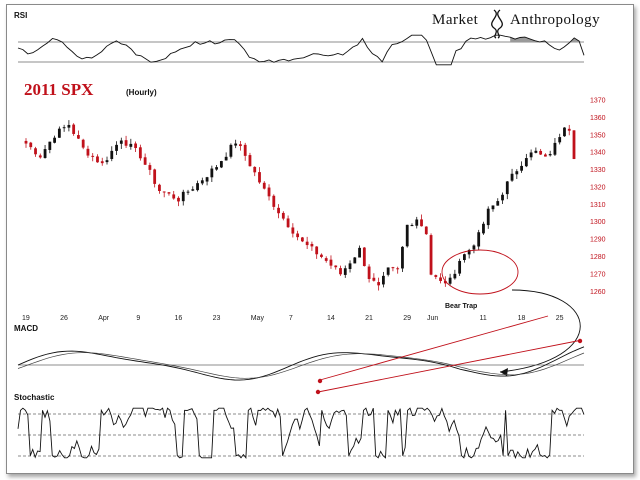 This screenshot has height=480, width=640. What do you see at coordinates (482, 318) in the screenshot?
I see `x-tick-label: 11` at bounding box center [482, 318].